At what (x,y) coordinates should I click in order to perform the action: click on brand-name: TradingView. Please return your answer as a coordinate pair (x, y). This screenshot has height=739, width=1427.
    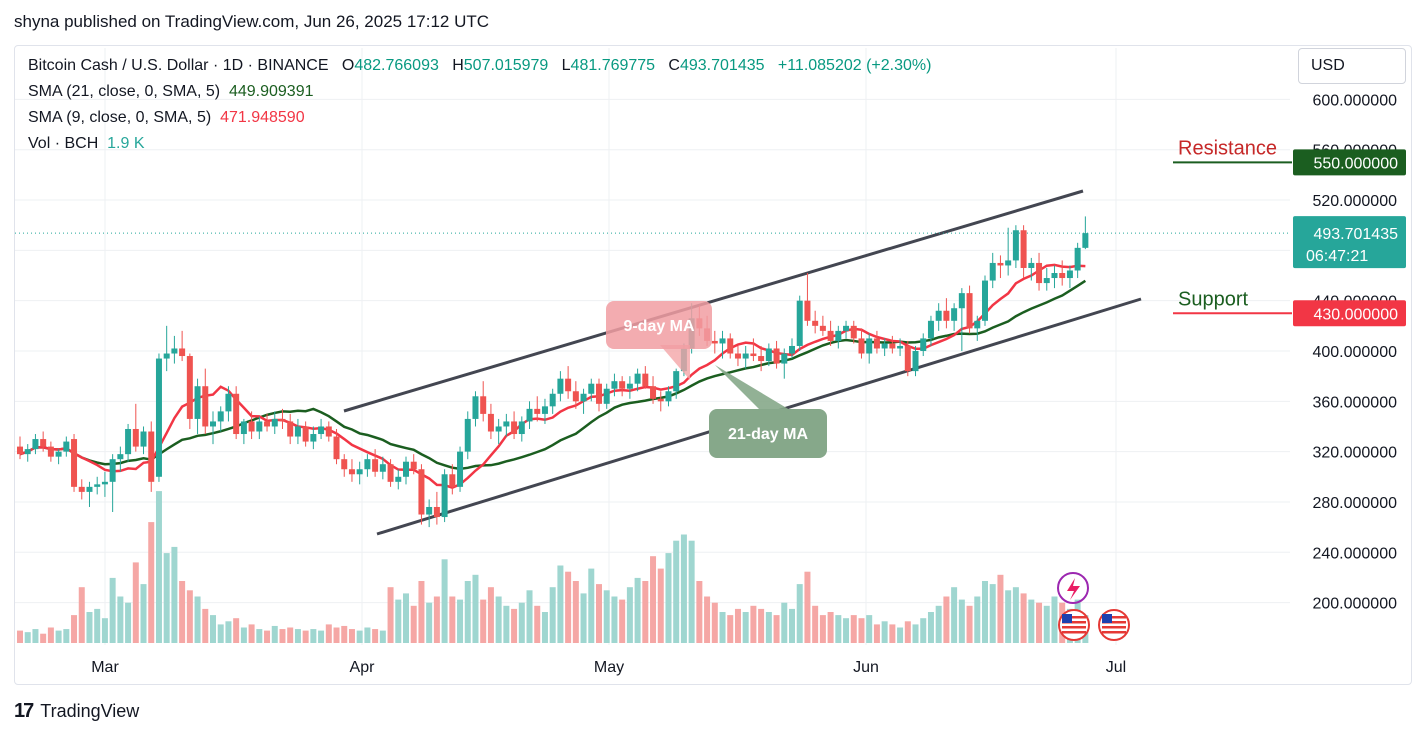
    Looking at the image, I should click on (90, 711).